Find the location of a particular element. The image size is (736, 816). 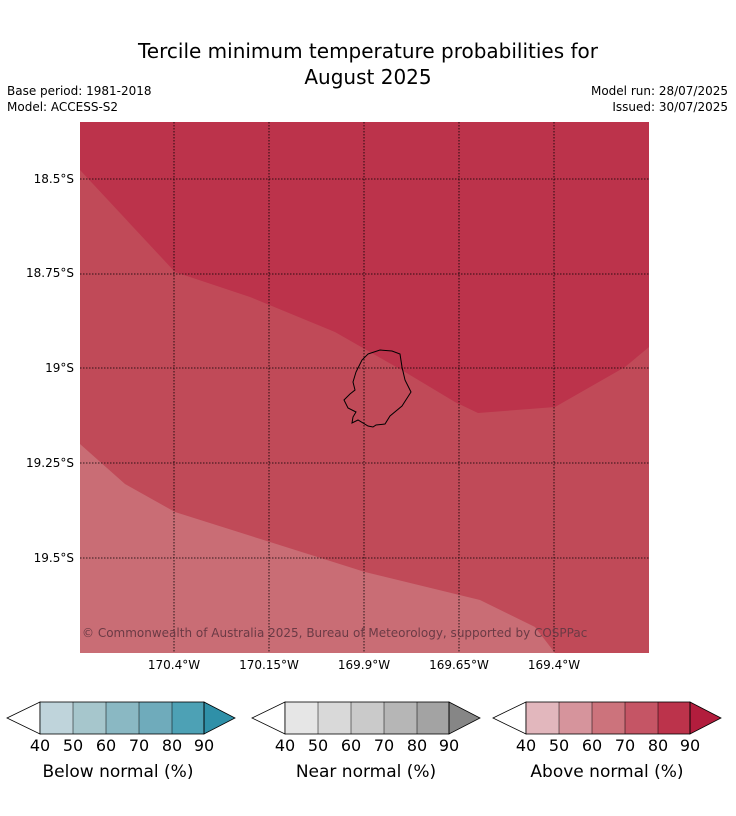

lon-label: 170.4°W is located at coordinates (174, 665).